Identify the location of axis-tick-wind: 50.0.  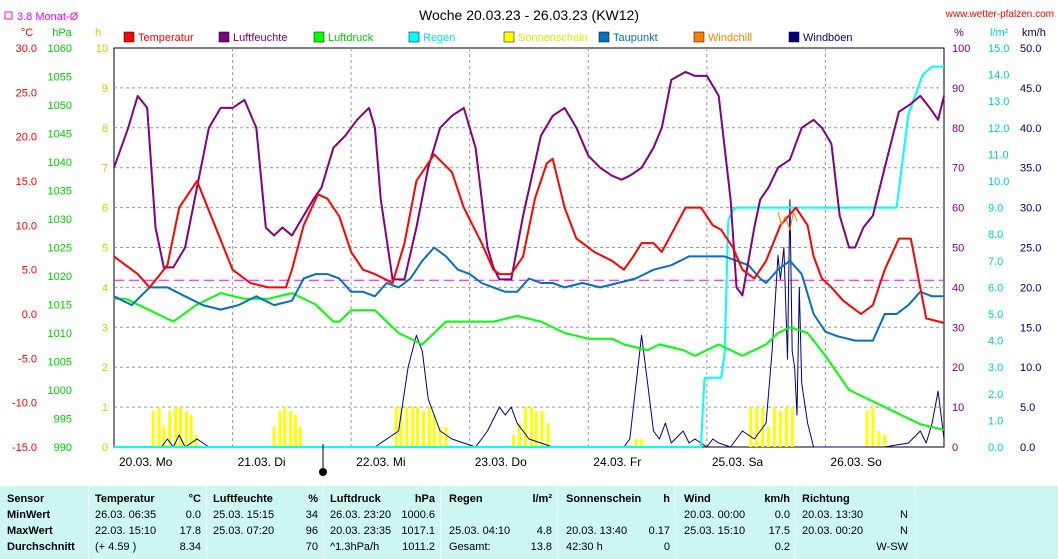
(1030, 49).